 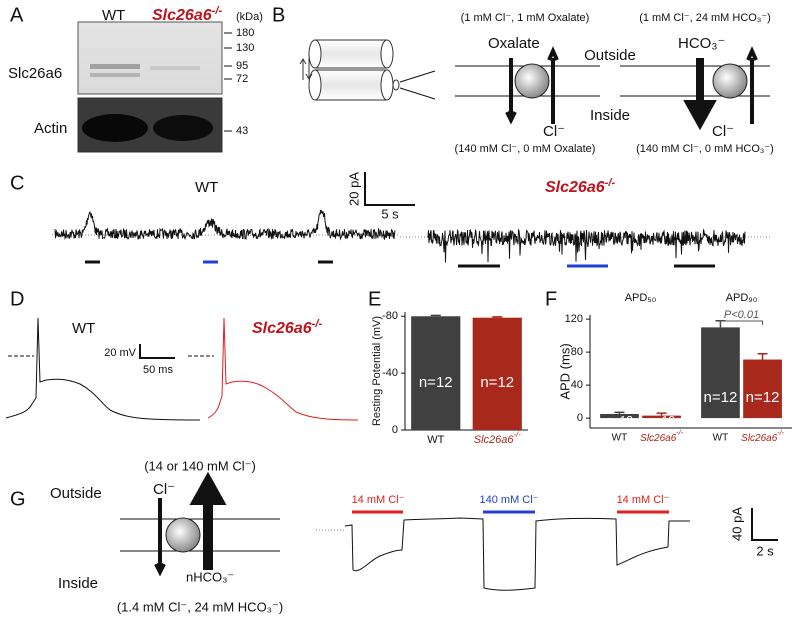 I want to click on panel-label: C, so click(x=17, y=183).